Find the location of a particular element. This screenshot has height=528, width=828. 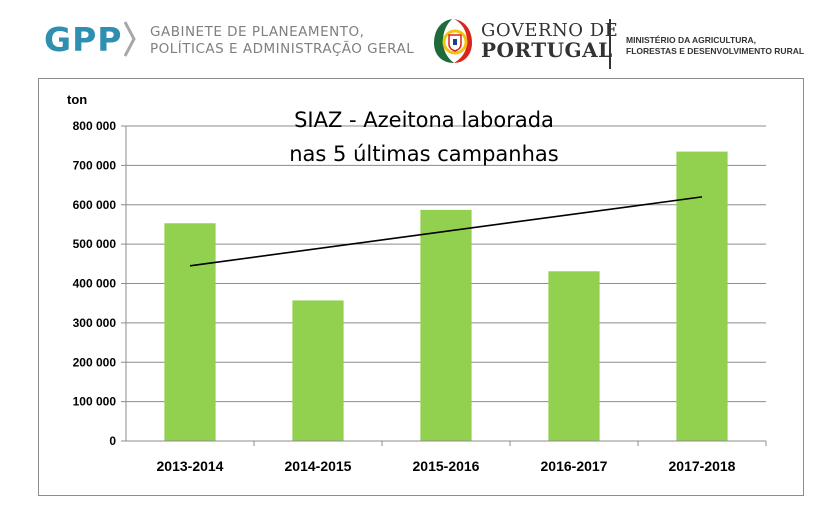

trendline is located at coordinates (446, 231).